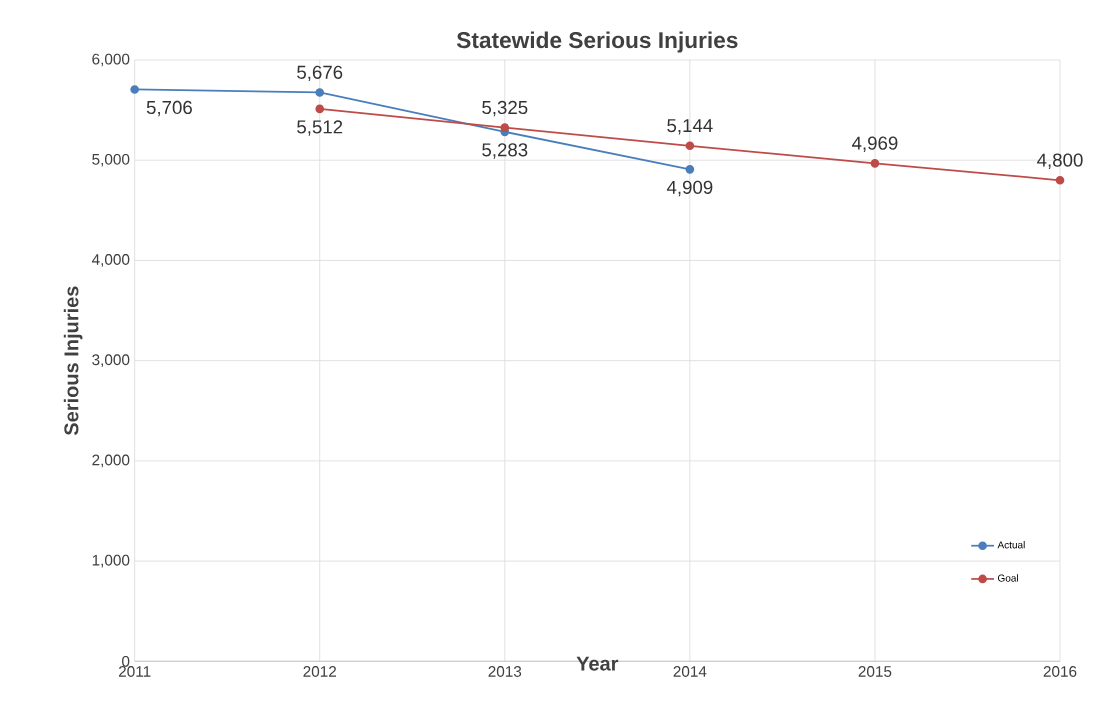 The width and height of the screenshot is (1093, 704). What do you see at coordinates (1060, 671) in the screenshot?
I see `x-tick-label: 2016` at bounding box center [1060, 671].